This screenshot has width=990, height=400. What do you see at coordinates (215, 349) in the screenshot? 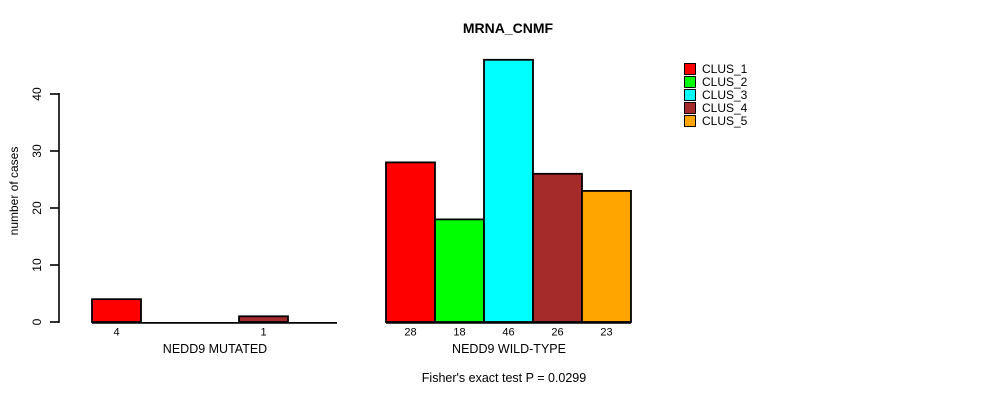
I see `group-label-nedd9-mutated: NEDD9 MUTATED` at bounding box center [215, 349].